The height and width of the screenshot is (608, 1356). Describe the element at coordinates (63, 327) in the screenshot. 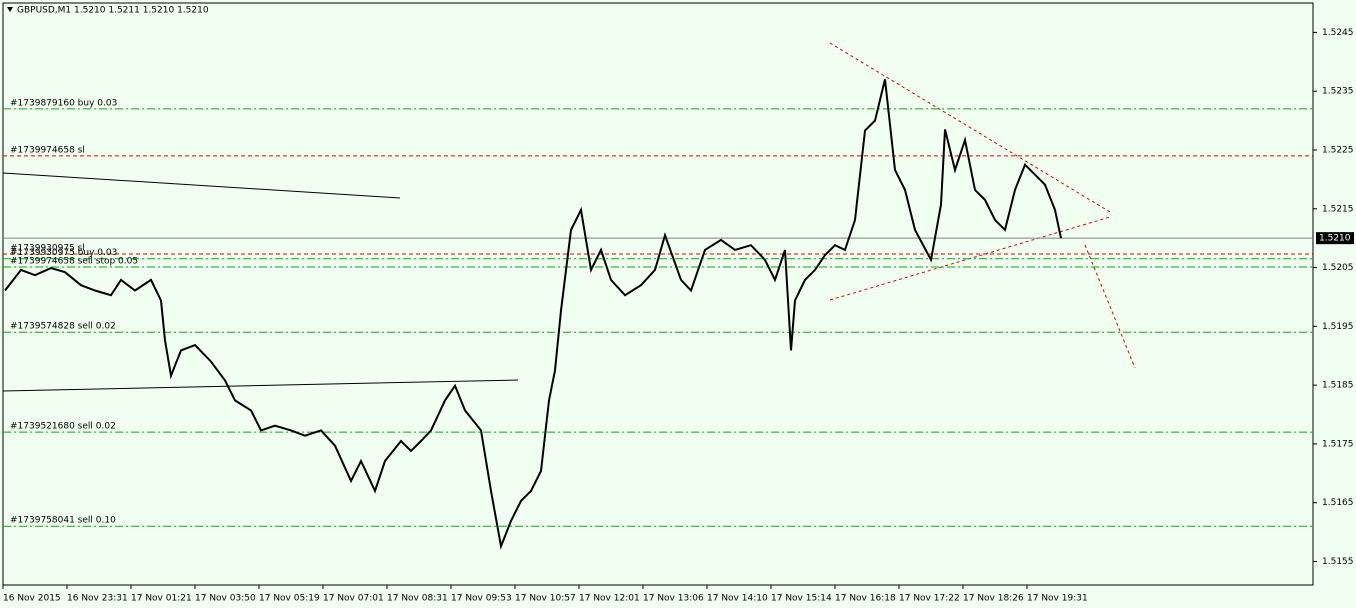

I see `order-label: #1739574828 sell 0.02` at that location.